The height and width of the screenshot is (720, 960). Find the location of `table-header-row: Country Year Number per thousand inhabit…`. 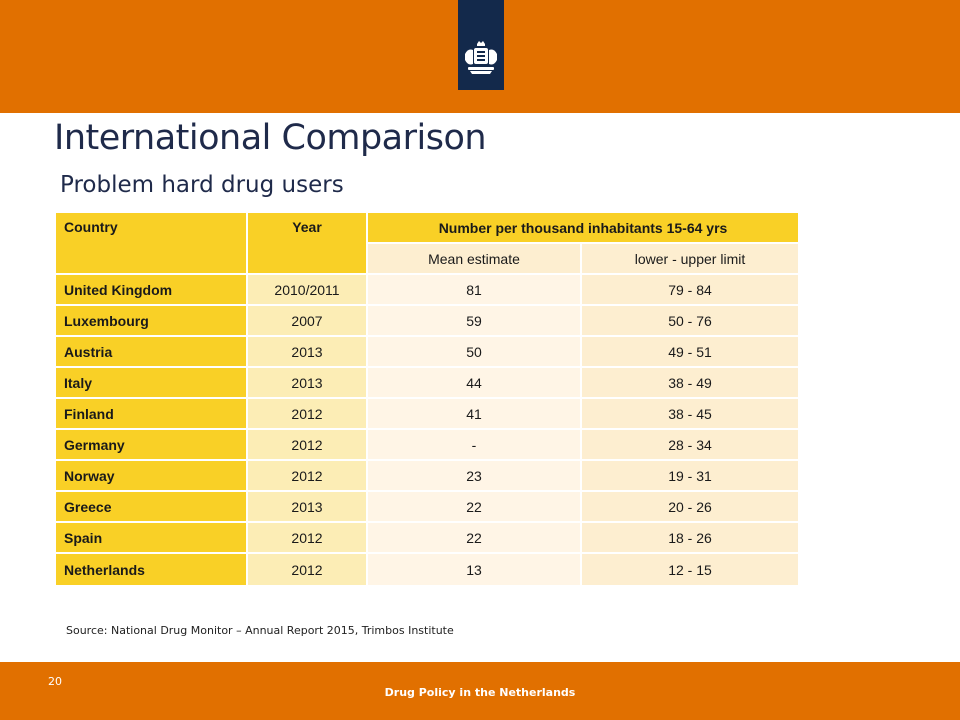

table-header-row: Country Year Number per thousand inhabit… is located at coordinates (427, 244).